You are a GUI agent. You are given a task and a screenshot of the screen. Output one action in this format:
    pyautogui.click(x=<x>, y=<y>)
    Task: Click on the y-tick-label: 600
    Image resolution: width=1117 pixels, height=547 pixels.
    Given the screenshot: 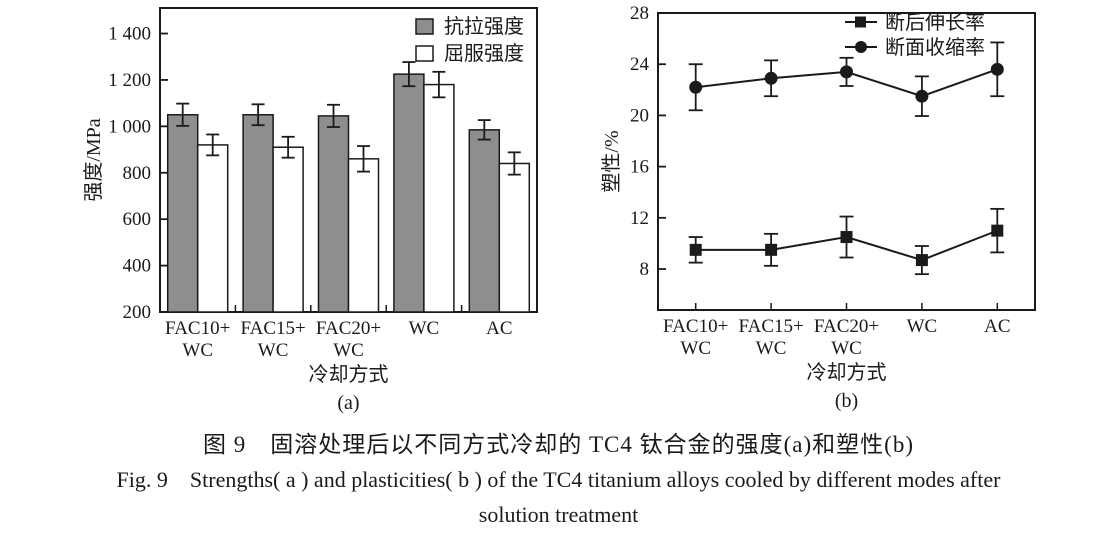 What is the action you would take?
    pyautogui.click(x=137, y=219)
    